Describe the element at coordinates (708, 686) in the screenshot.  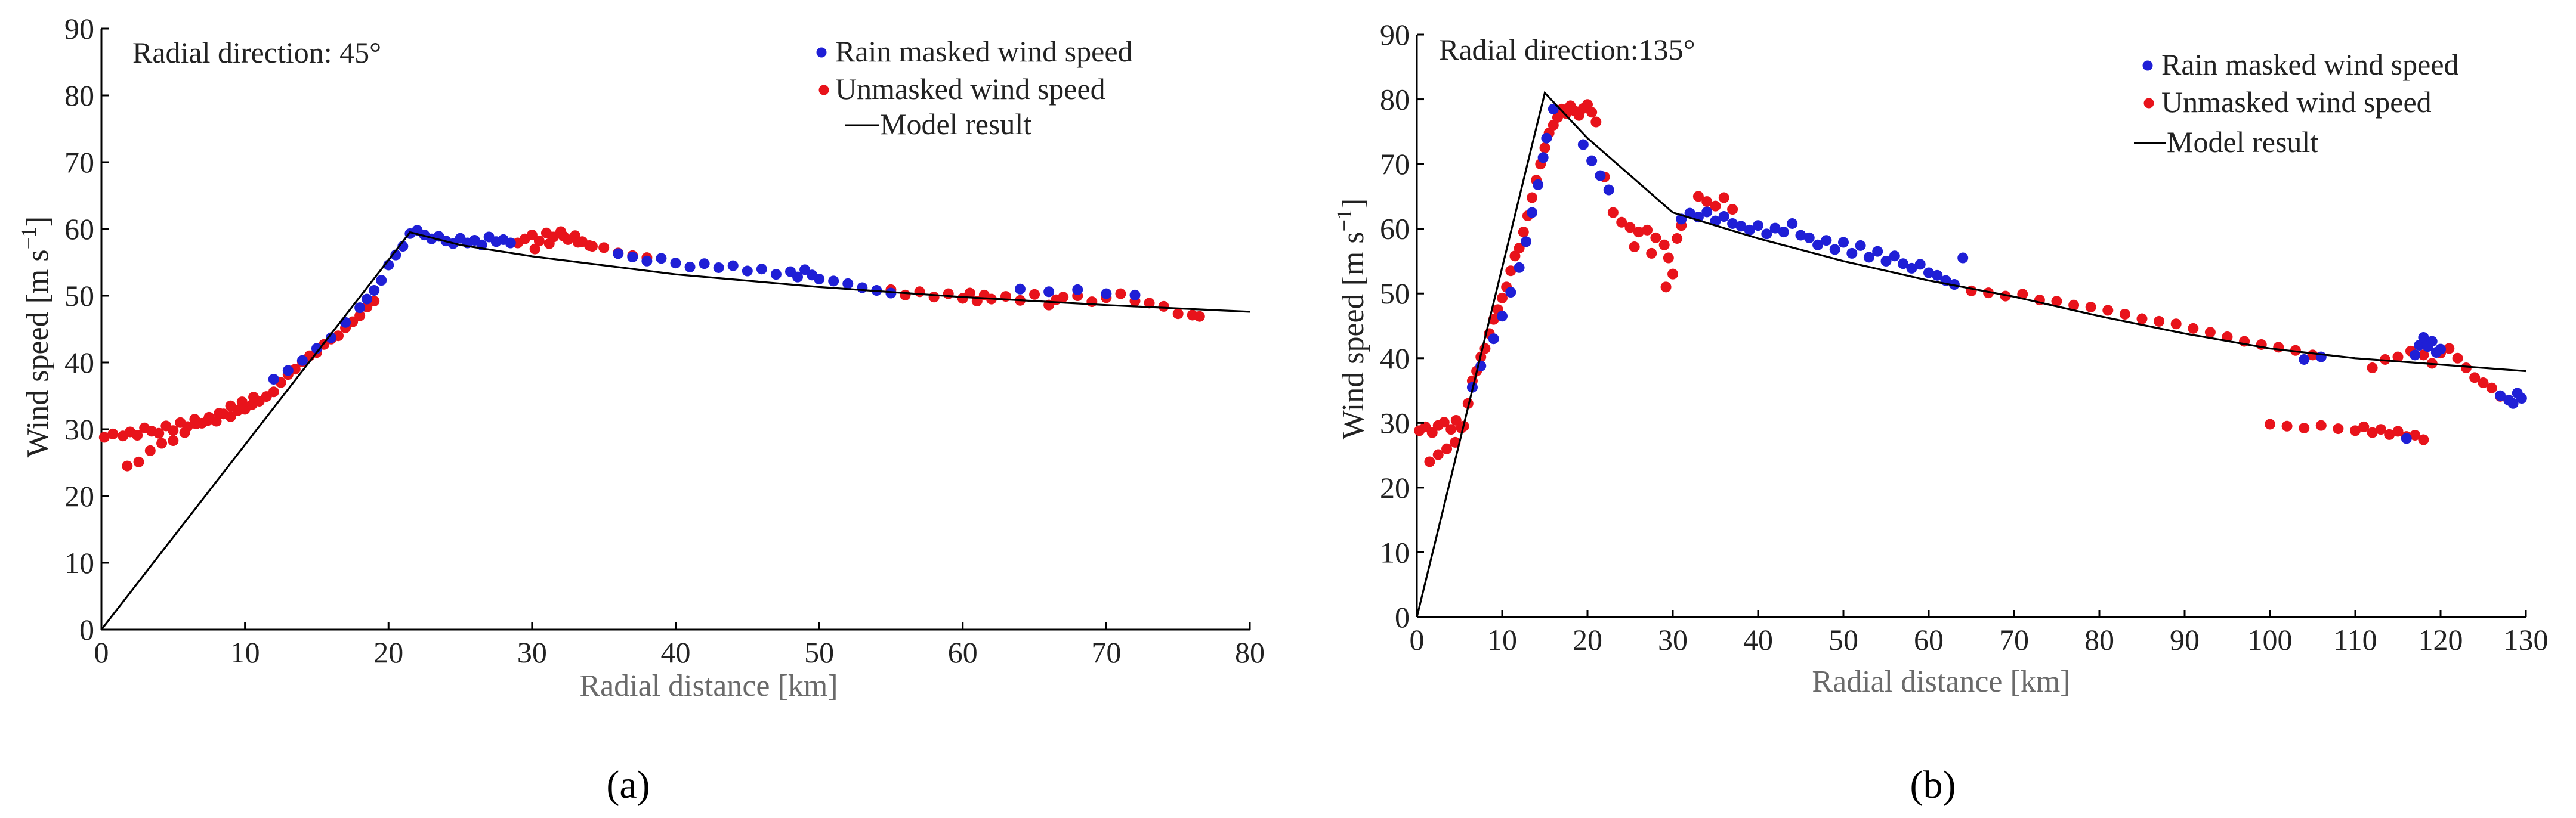
I see `chart-a-x-axis-title: Radial distance [km]` at that location.